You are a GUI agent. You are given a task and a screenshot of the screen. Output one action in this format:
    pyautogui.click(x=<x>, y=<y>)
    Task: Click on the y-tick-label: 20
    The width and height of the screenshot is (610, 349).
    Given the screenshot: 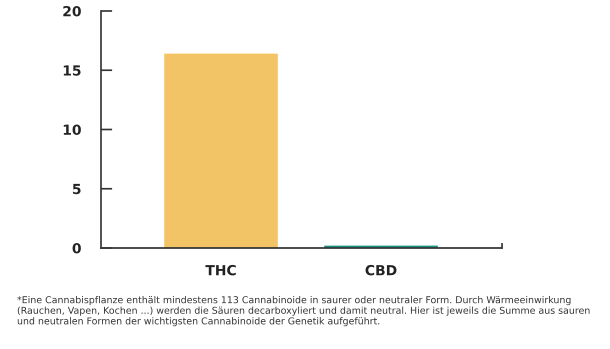 What is the action you would take?
    pyautogui.click(x=72, y=11)
    